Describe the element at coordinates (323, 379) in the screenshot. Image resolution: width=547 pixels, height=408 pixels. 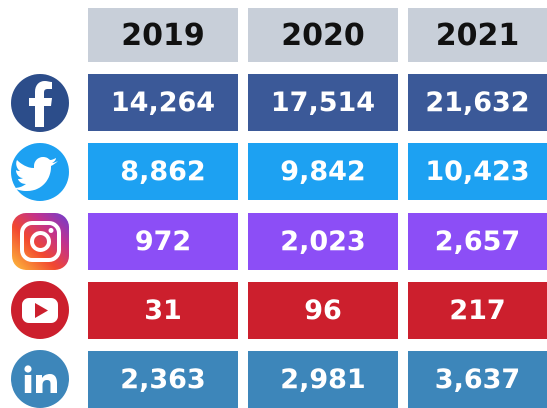
I see `data-cell: 2,981` at that location.